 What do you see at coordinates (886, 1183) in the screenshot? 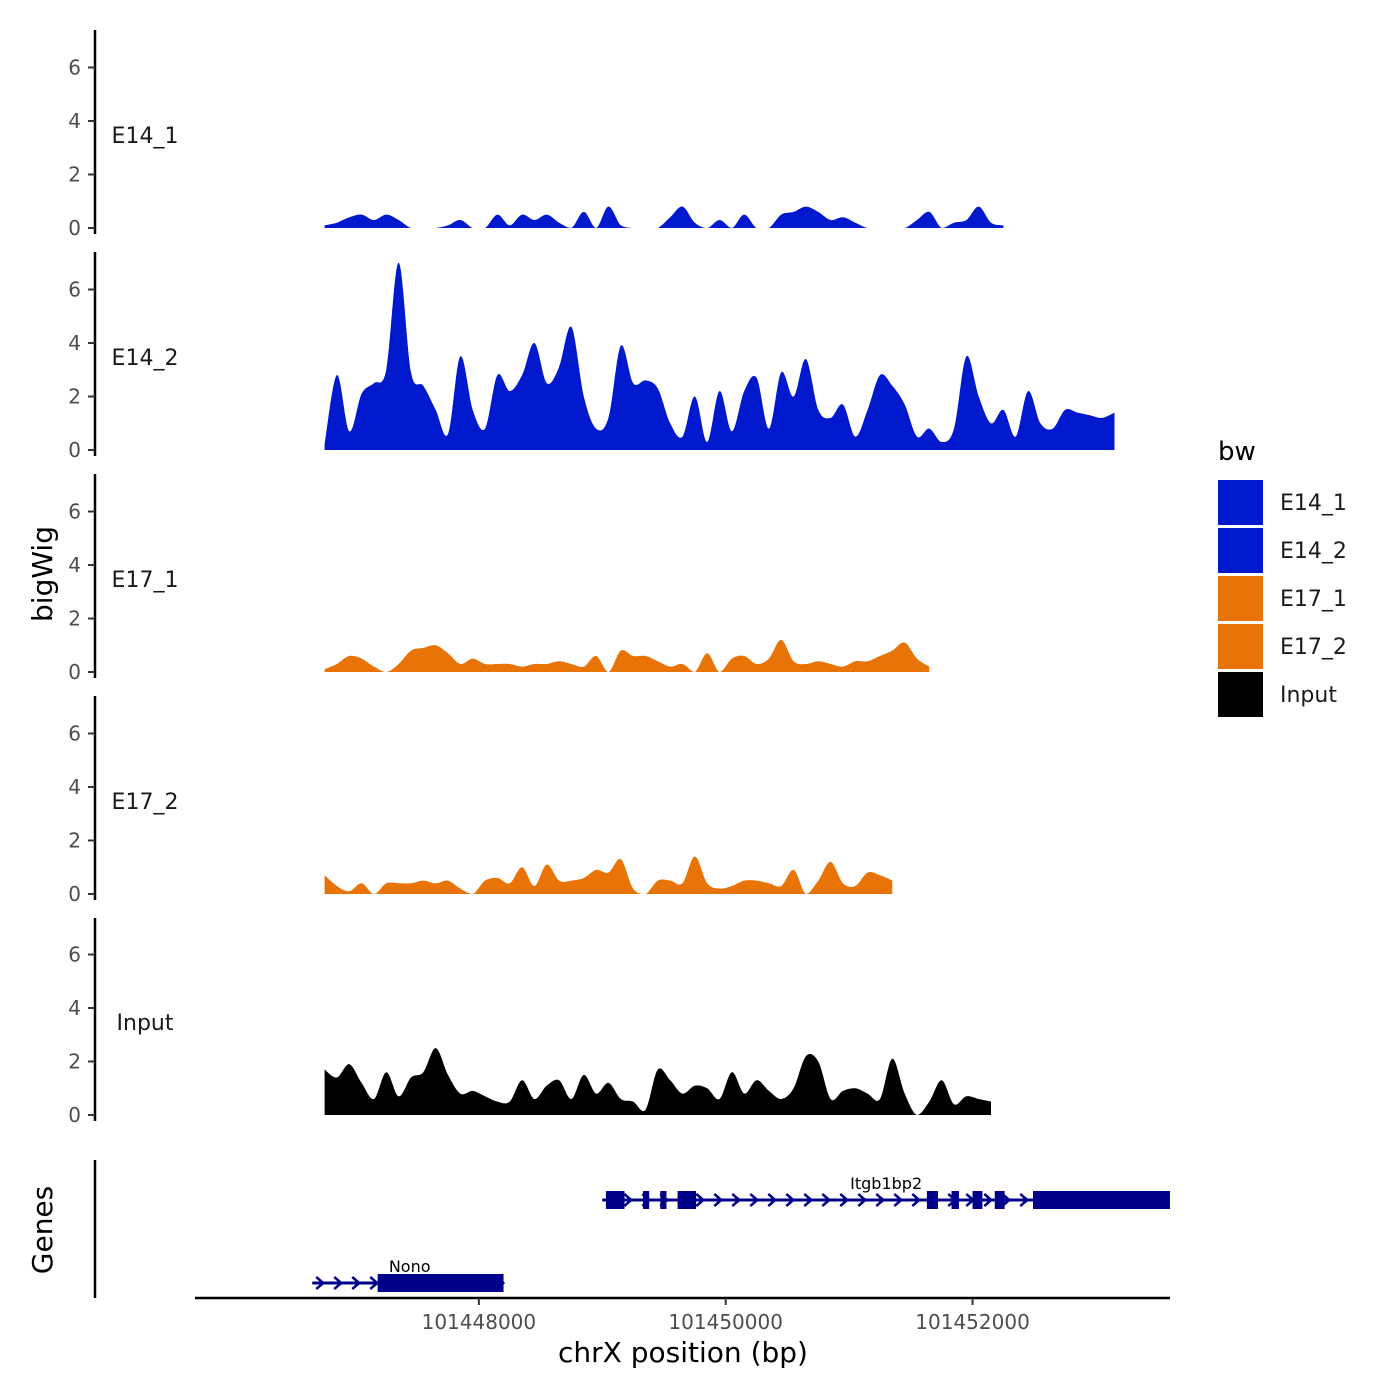
I see `gene-label: Itgb1bp2` at bounding box center [886, 1183].